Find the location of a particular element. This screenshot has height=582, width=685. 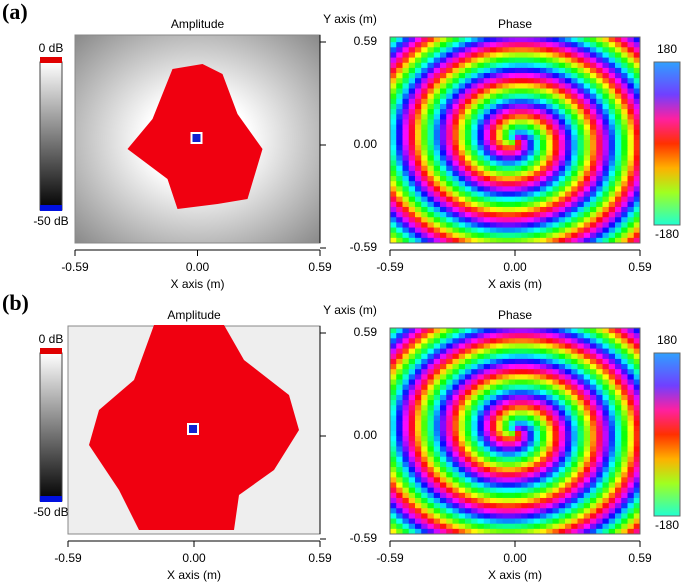

phase-title: Phase is located at coordinates (515, 315).